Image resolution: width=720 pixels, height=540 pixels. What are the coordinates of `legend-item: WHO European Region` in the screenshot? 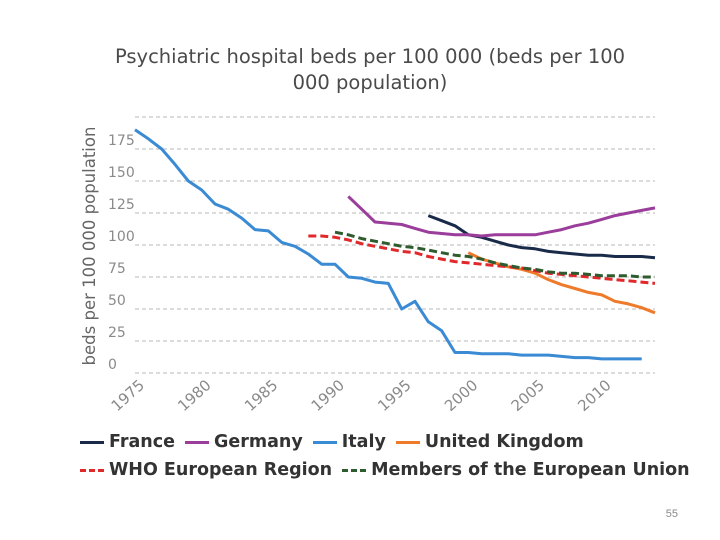 It's located at (206, 470).